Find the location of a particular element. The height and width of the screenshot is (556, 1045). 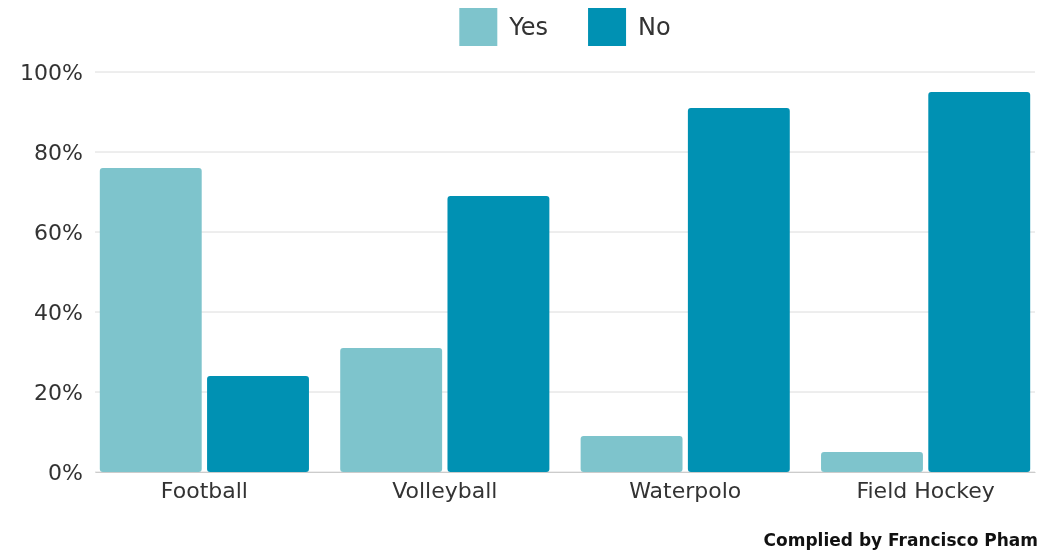

y-tick-label: 40% is located at coordinates (58, 312).